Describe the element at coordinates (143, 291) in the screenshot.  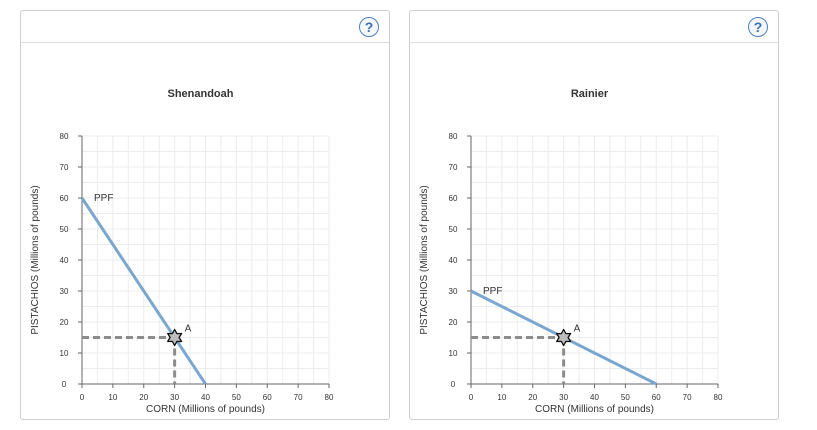
I see `ppf-line` at that location.